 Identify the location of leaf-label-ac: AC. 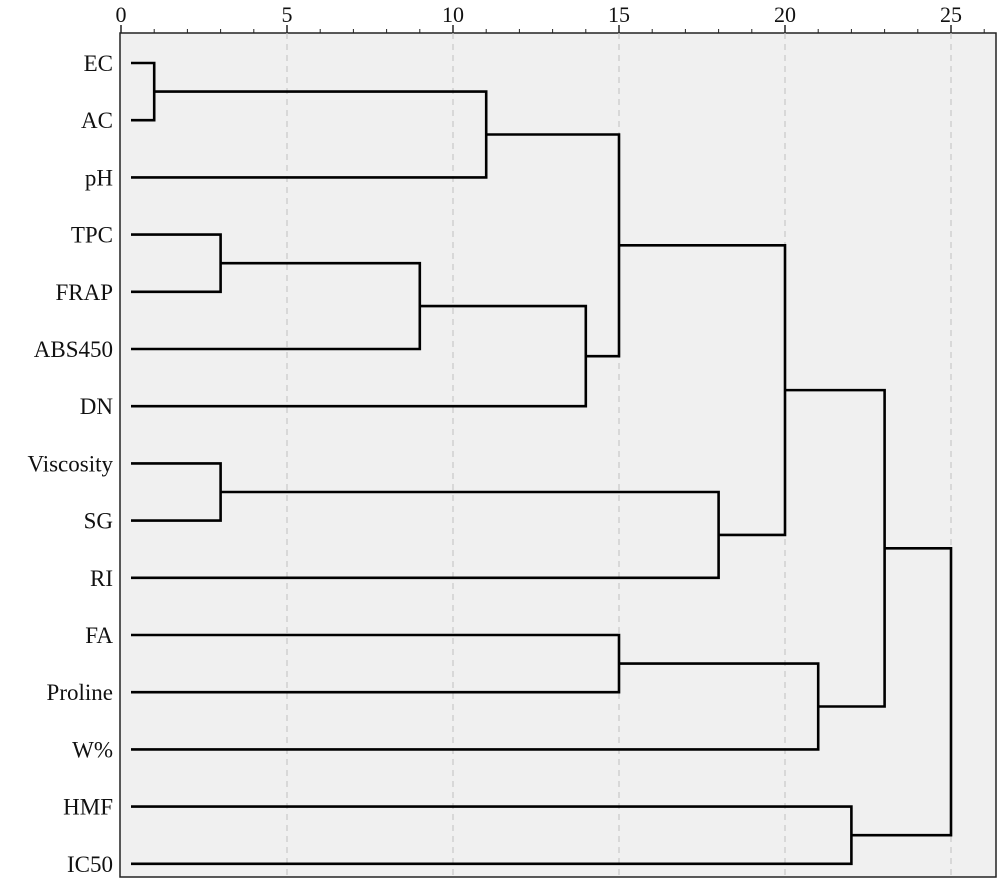
(97, 120).